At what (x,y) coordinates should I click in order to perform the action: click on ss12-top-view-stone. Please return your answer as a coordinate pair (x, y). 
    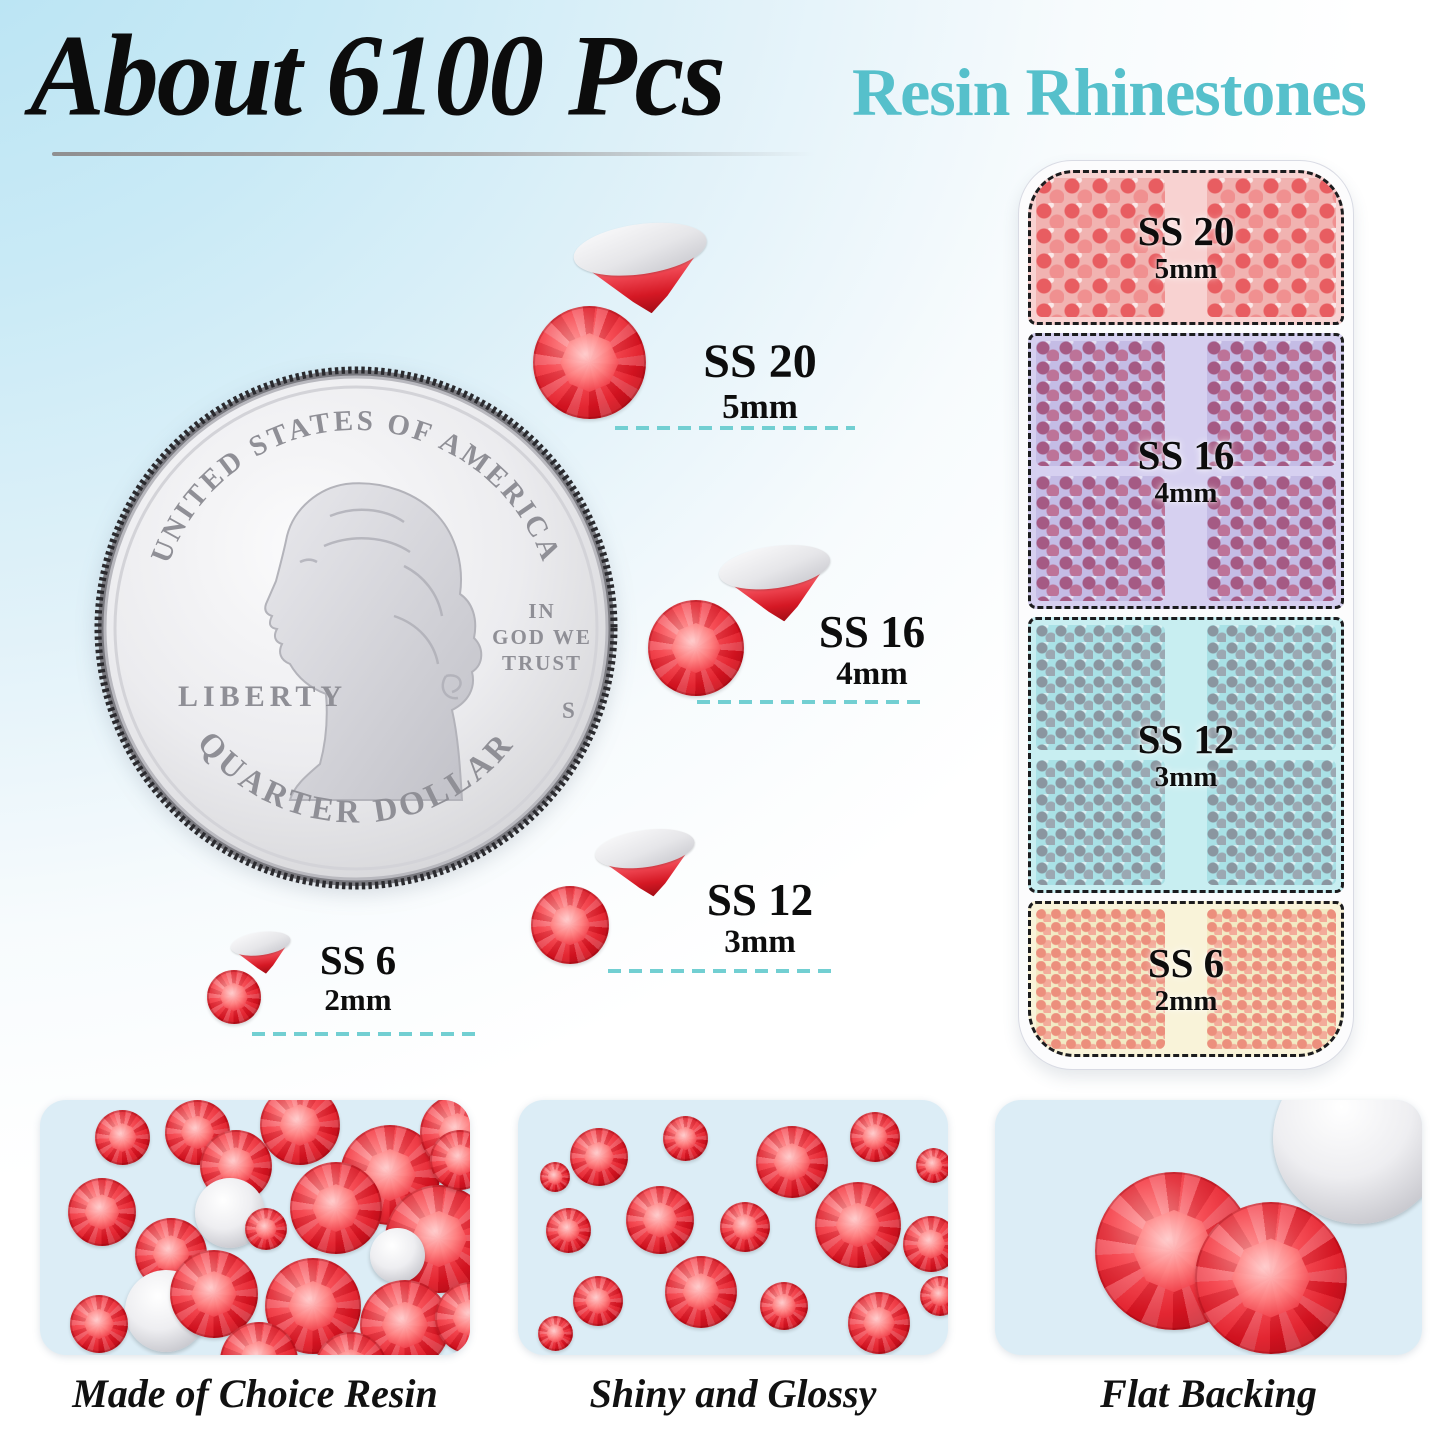
    Looking at the image, I should click on (570, 925).